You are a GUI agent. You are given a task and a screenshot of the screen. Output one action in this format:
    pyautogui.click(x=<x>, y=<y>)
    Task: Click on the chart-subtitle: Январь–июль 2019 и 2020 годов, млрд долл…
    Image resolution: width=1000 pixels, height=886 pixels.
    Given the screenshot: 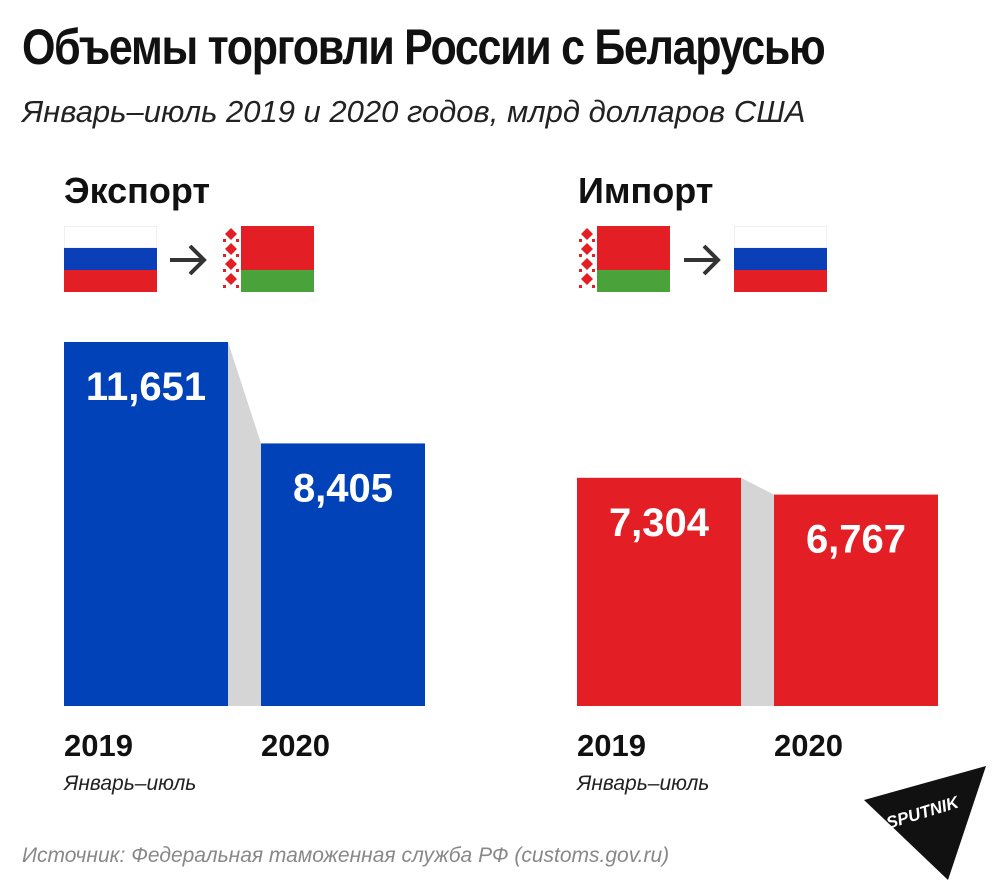 What is the action you would take?
    pyautogui.click(x=414, y=111)
    